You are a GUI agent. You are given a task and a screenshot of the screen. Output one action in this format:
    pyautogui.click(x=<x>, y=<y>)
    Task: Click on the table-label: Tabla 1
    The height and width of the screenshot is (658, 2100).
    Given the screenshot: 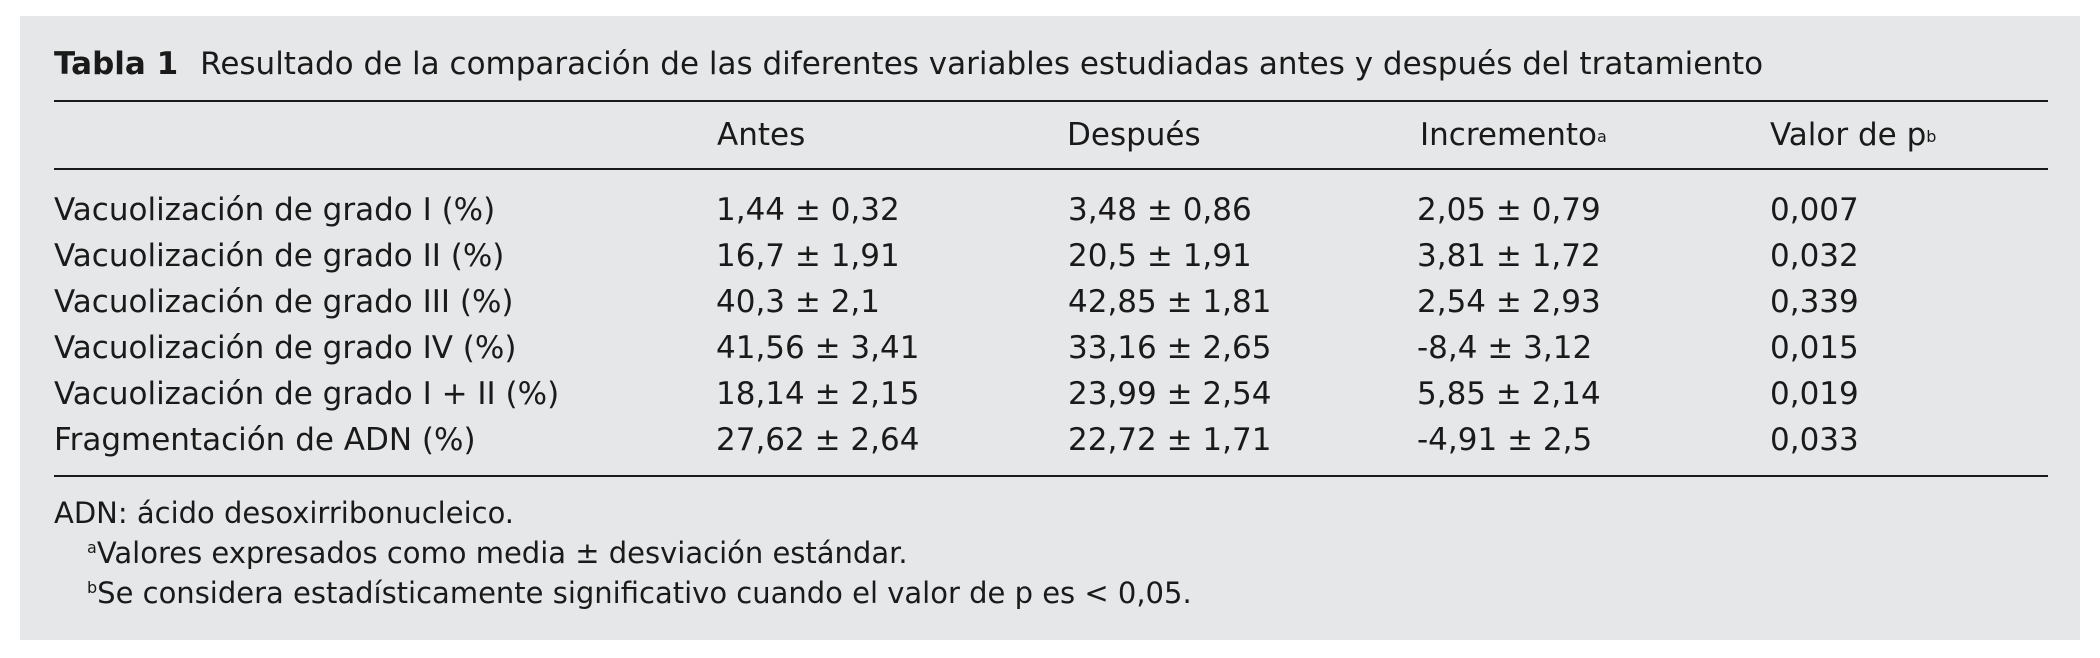 What is the action you would take?
    pyautogui.click(x=116, y=64)
    